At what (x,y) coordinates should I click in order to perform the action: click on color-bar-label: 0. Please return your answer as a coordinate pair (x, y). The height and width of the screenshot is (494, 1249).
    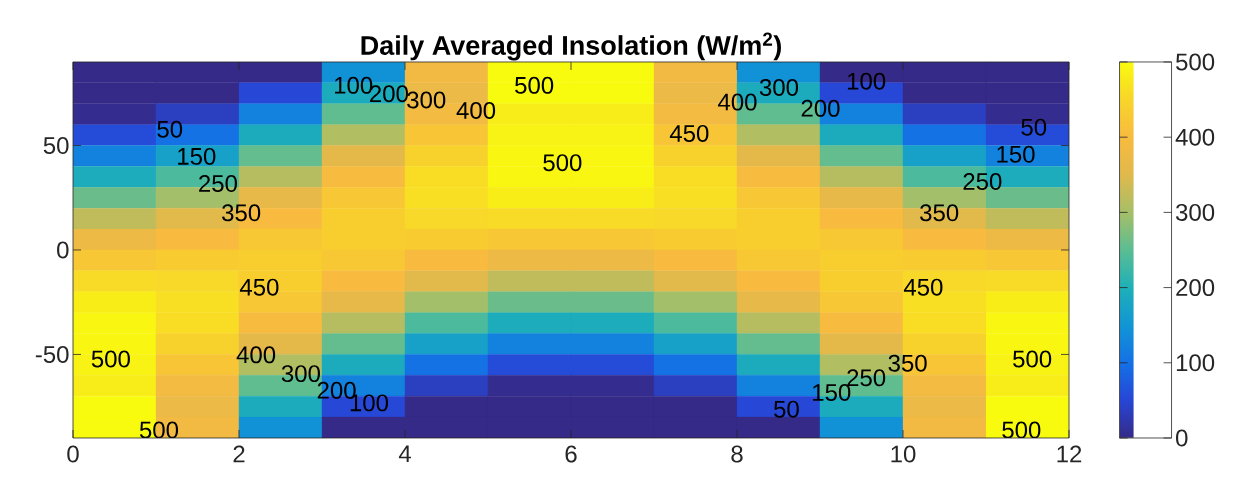
    Looking at the image, I should click on (1182, 438).